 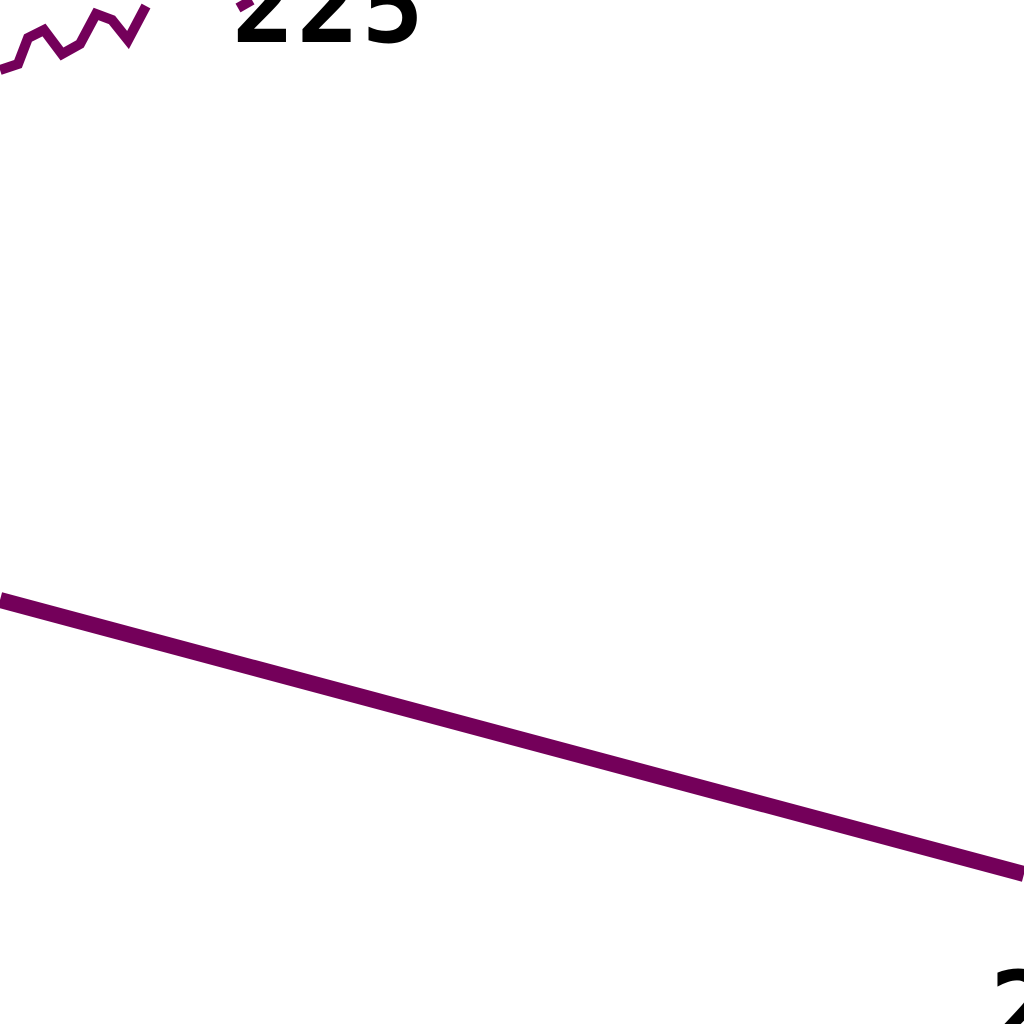 What do you see at coordinates (1007, 991) in the screenshot?
I see `value-label-bottom-right: 2` at bounding box center [1007, 991].